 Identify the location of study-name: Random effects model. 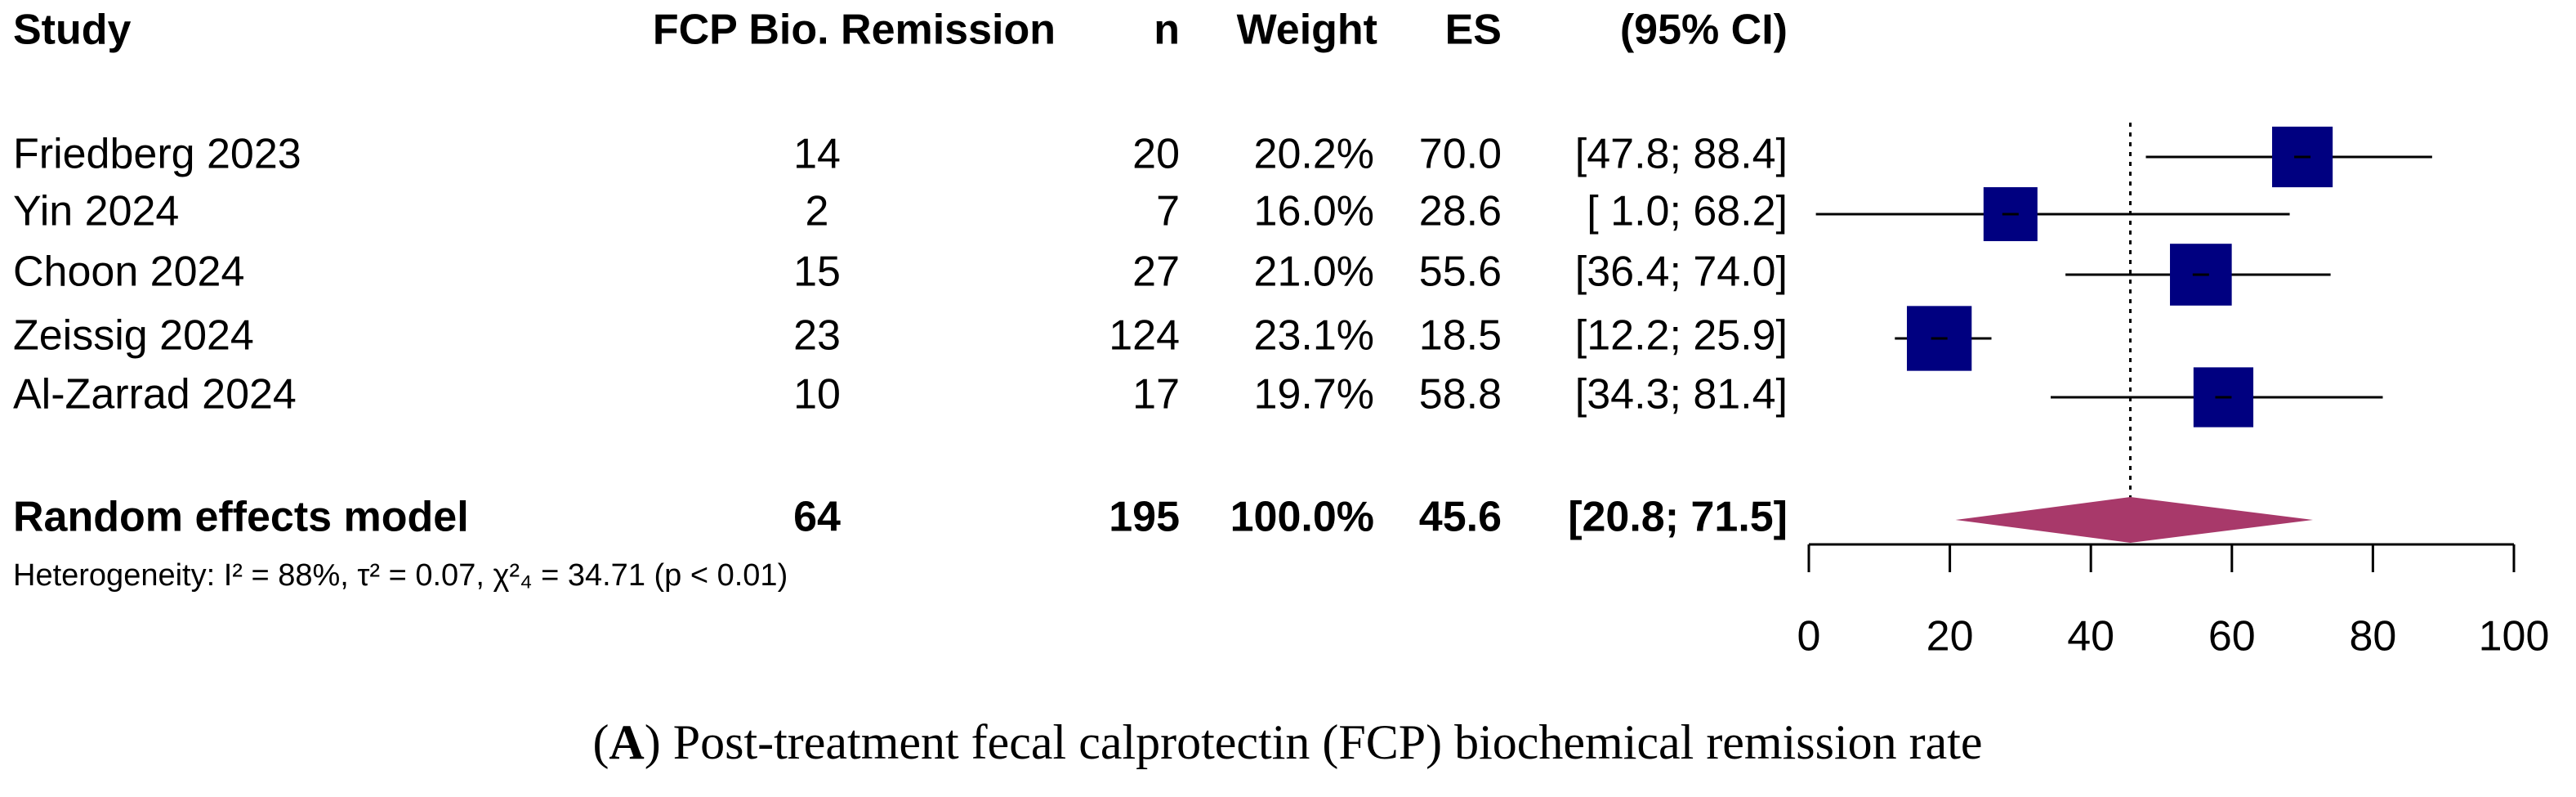
(241, 517).